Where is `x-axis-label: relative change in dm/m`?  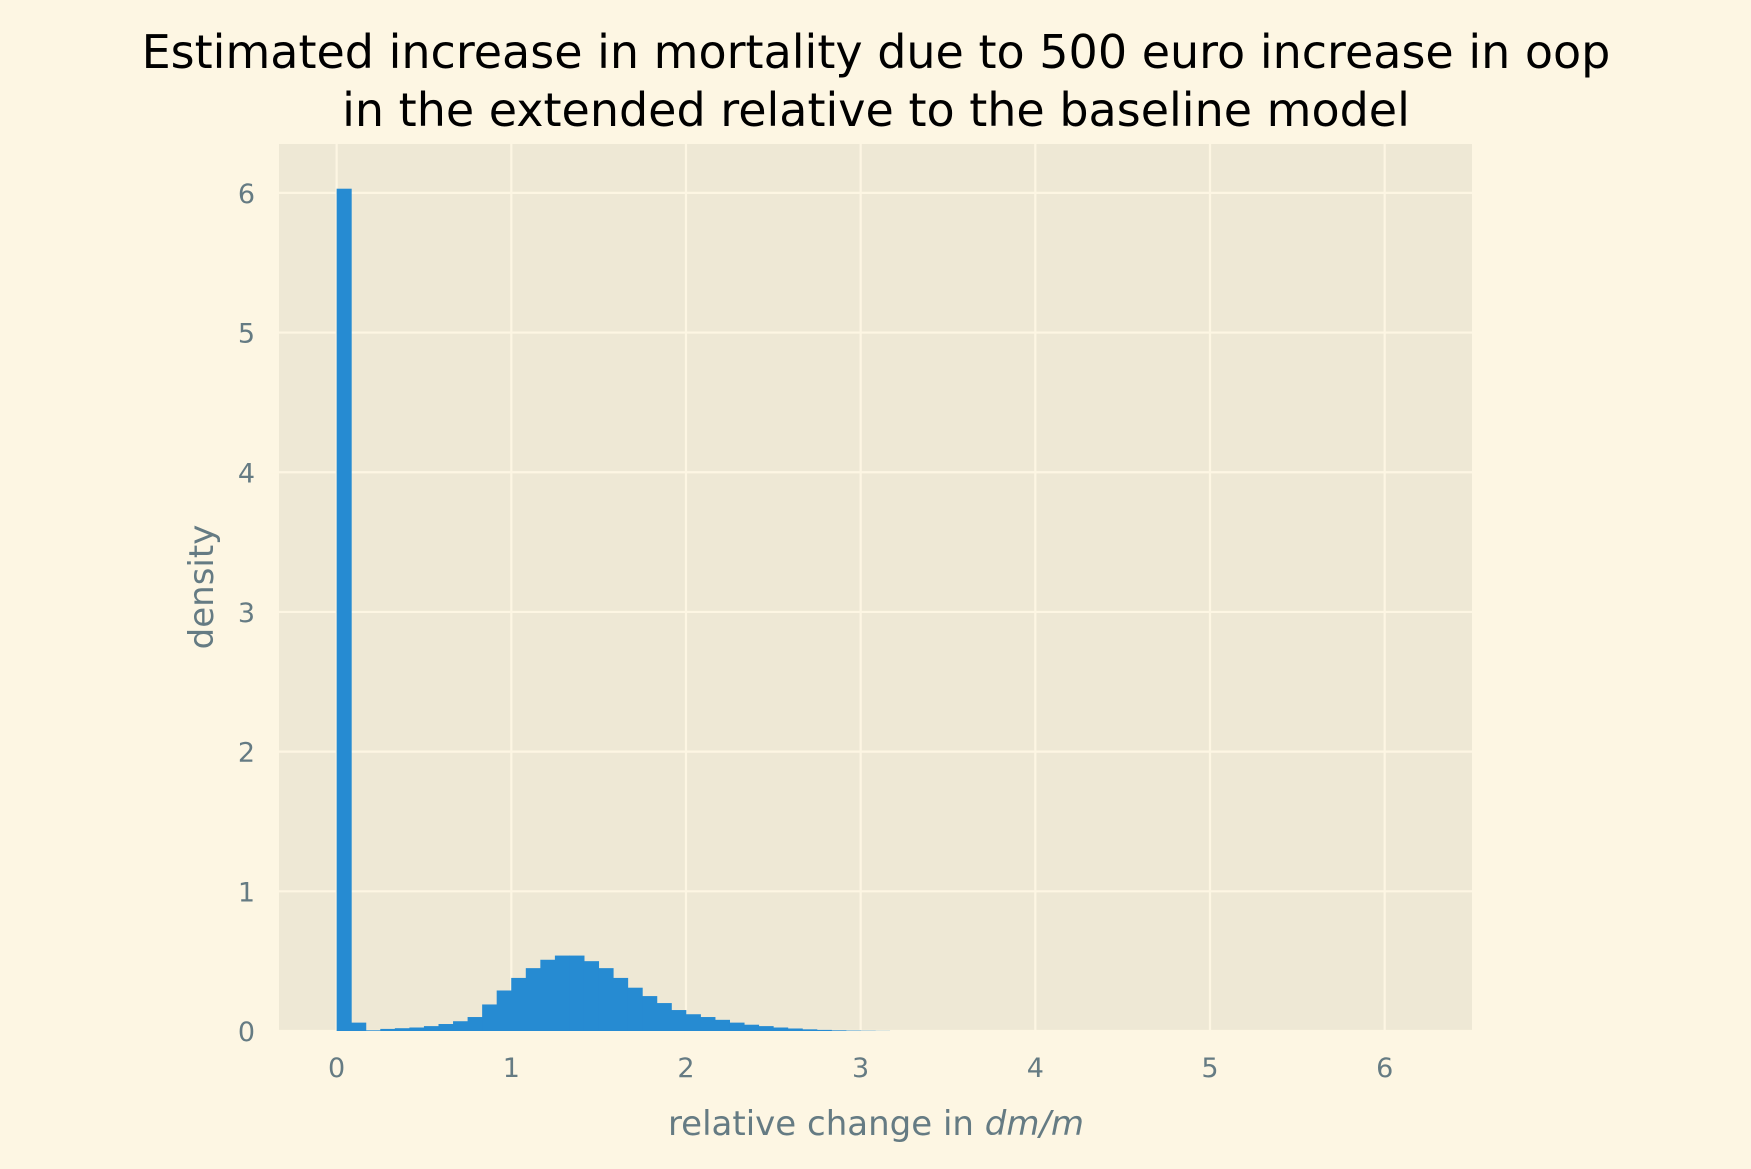
x-axis-label: relative change in dm/m is located at coordinates (876, 1124).